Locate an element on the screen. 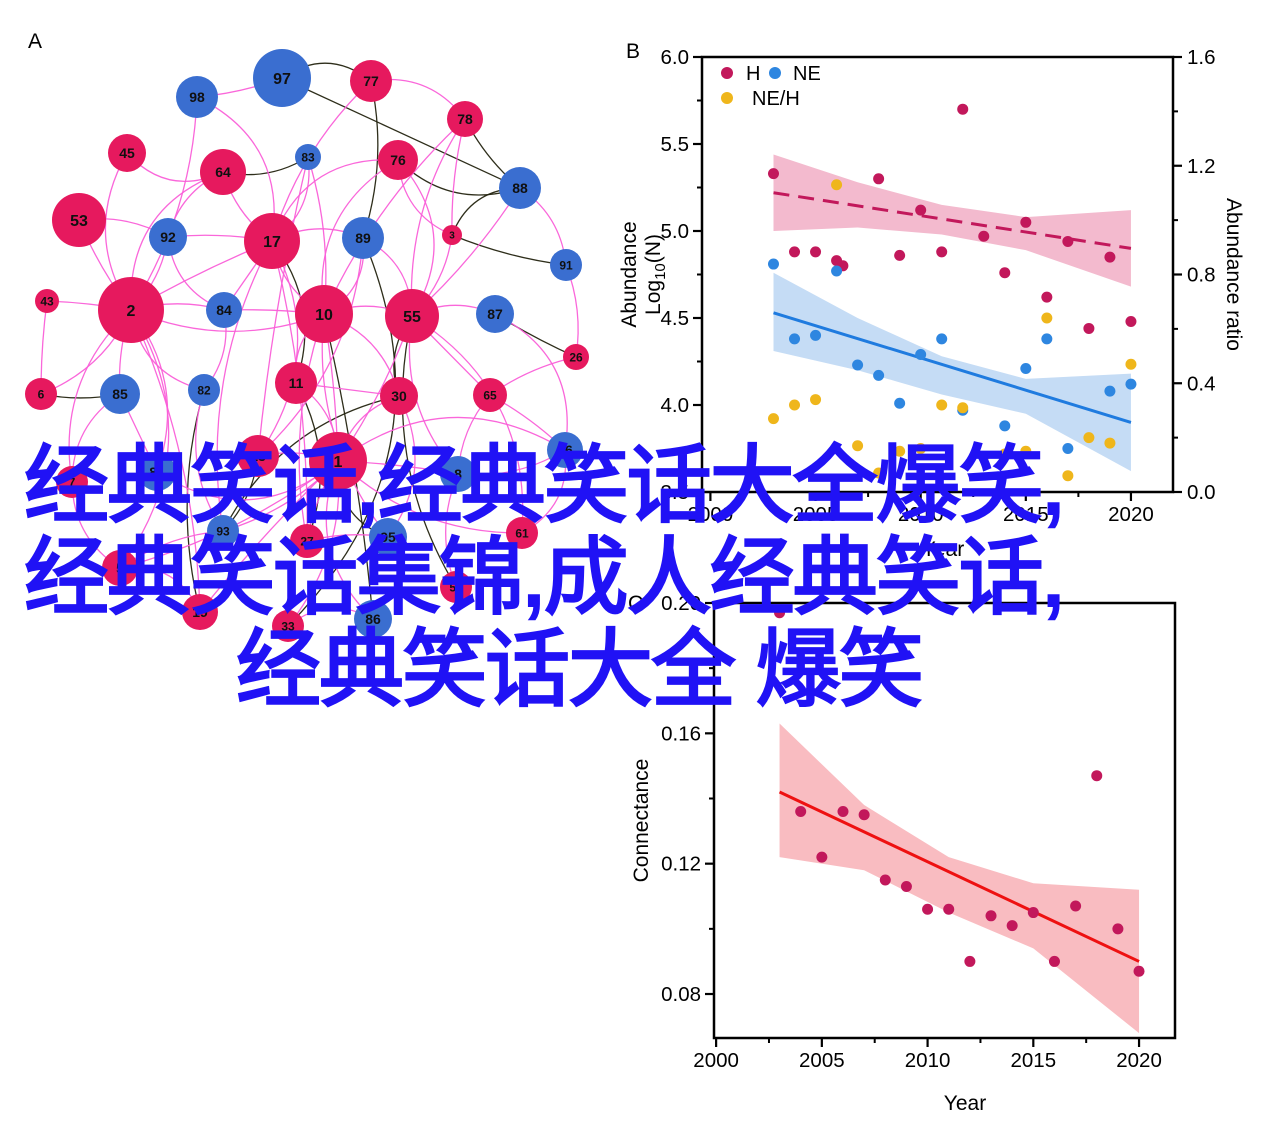 The height and width of the screenshot is (1130, 1269). svg-text: 96 is located at coordinates (565, 450).